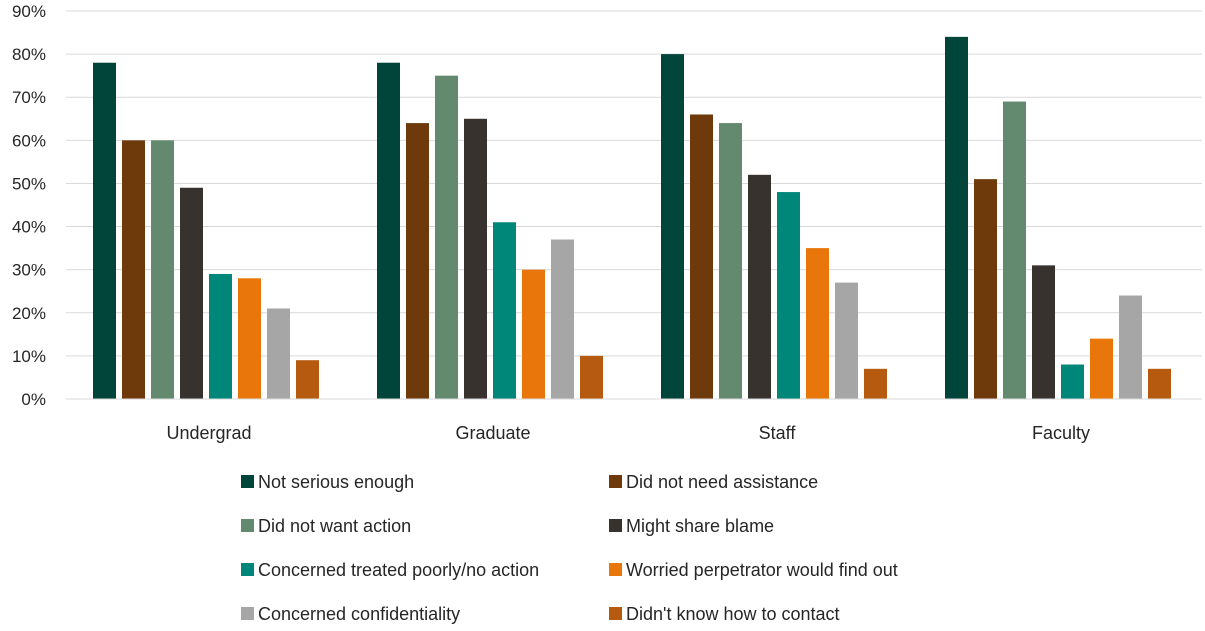  Describe the element at coordinates (29, 227) in the screenshot. I see `y-tick-label: 40%` at that location.